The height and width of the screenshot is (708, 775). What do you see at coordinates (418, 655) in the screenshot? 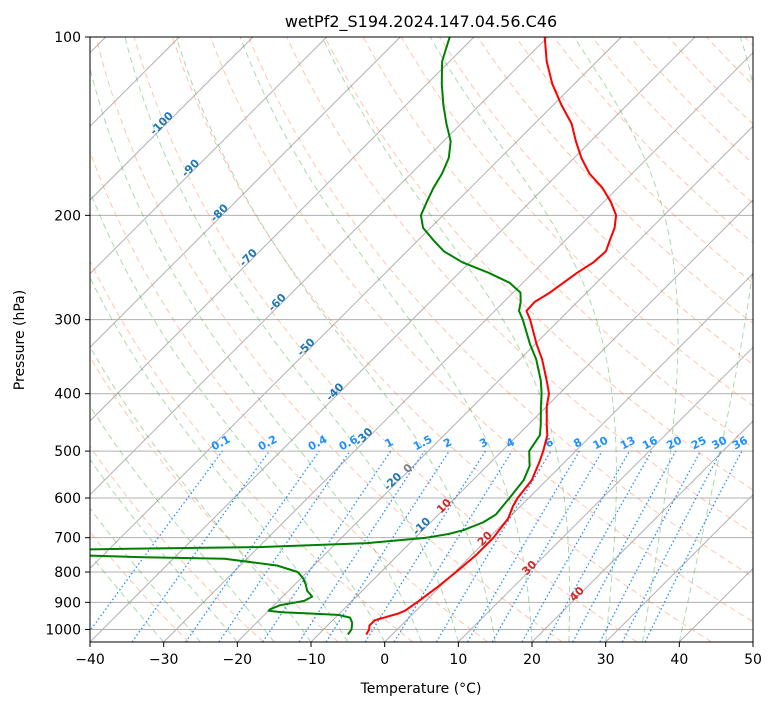
I see `x-axis: −40 −30 −20 −10 0 10 20 30 40 50` at bounding box center [418, 655].